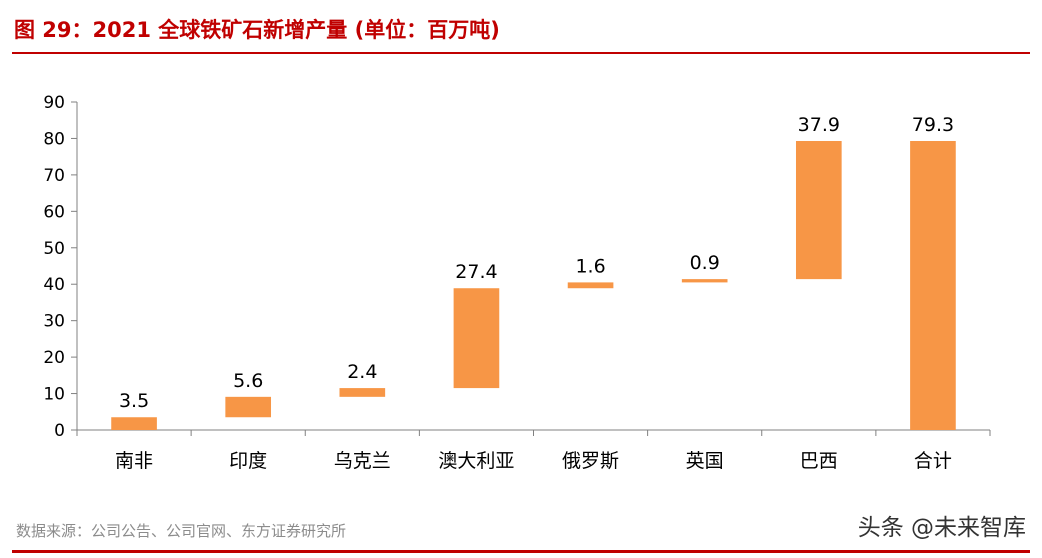  What do you see at coordinates (476, 461) in the screenshot?
I see `category-label-3: 澳大利亚` at bounding box center [476, 461].